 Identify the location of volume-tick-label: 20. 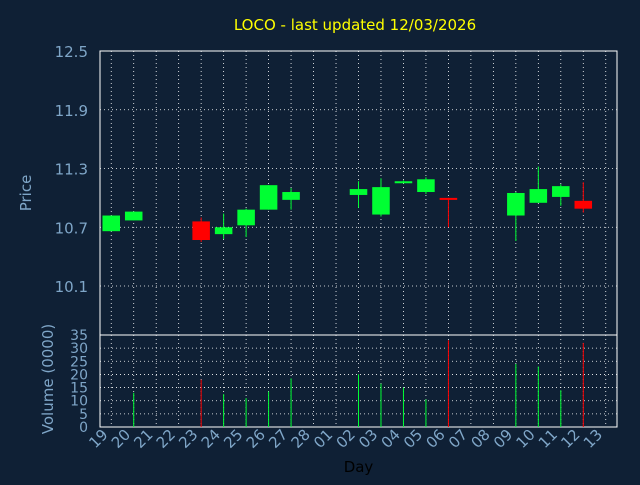
(79, 375).